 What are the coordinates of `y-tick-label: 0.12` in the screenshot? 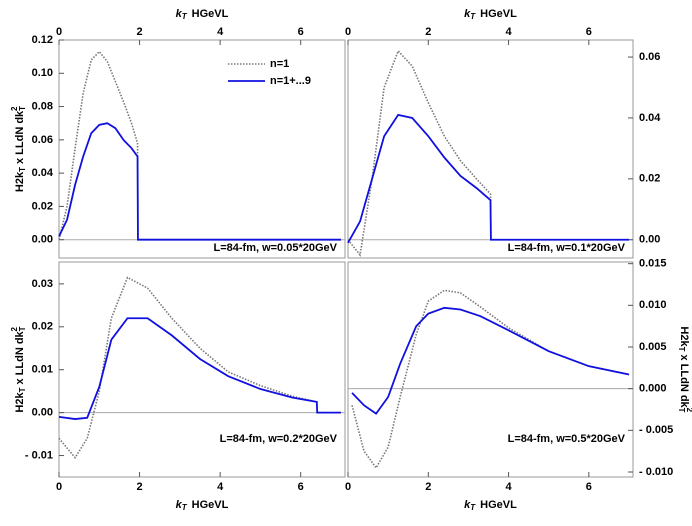 It's located at (42, 40).